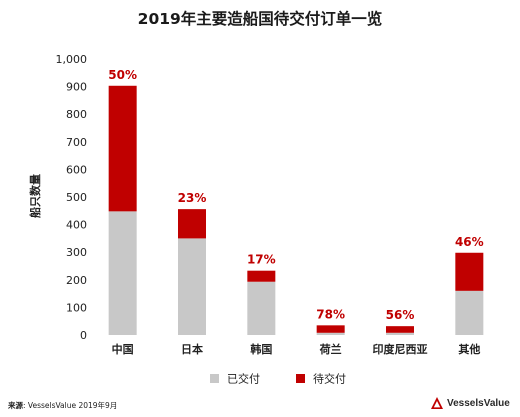 Image resolution: width=520 pixels, height=417 pixels. I want to click on legend-label: 已交付, so click(243, 379).